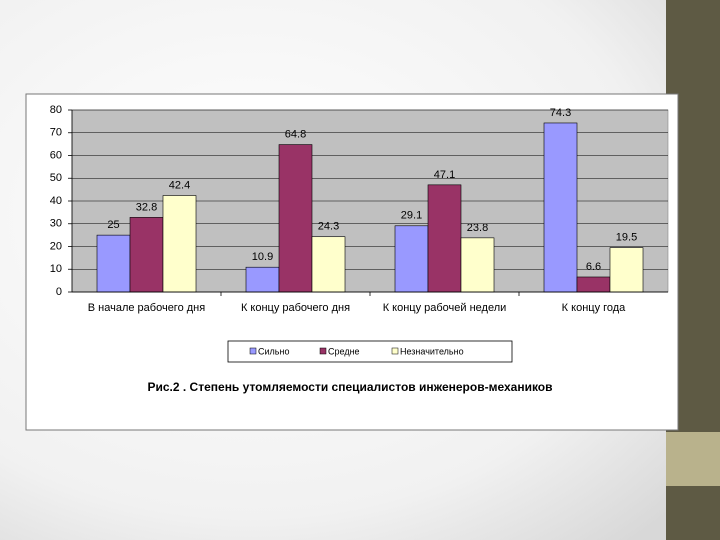 The height and width of the screenshot is (540, 720). Describe the element at coordinates (295, 134) in the screenshot. I see `value-label: 64.8` at that location.